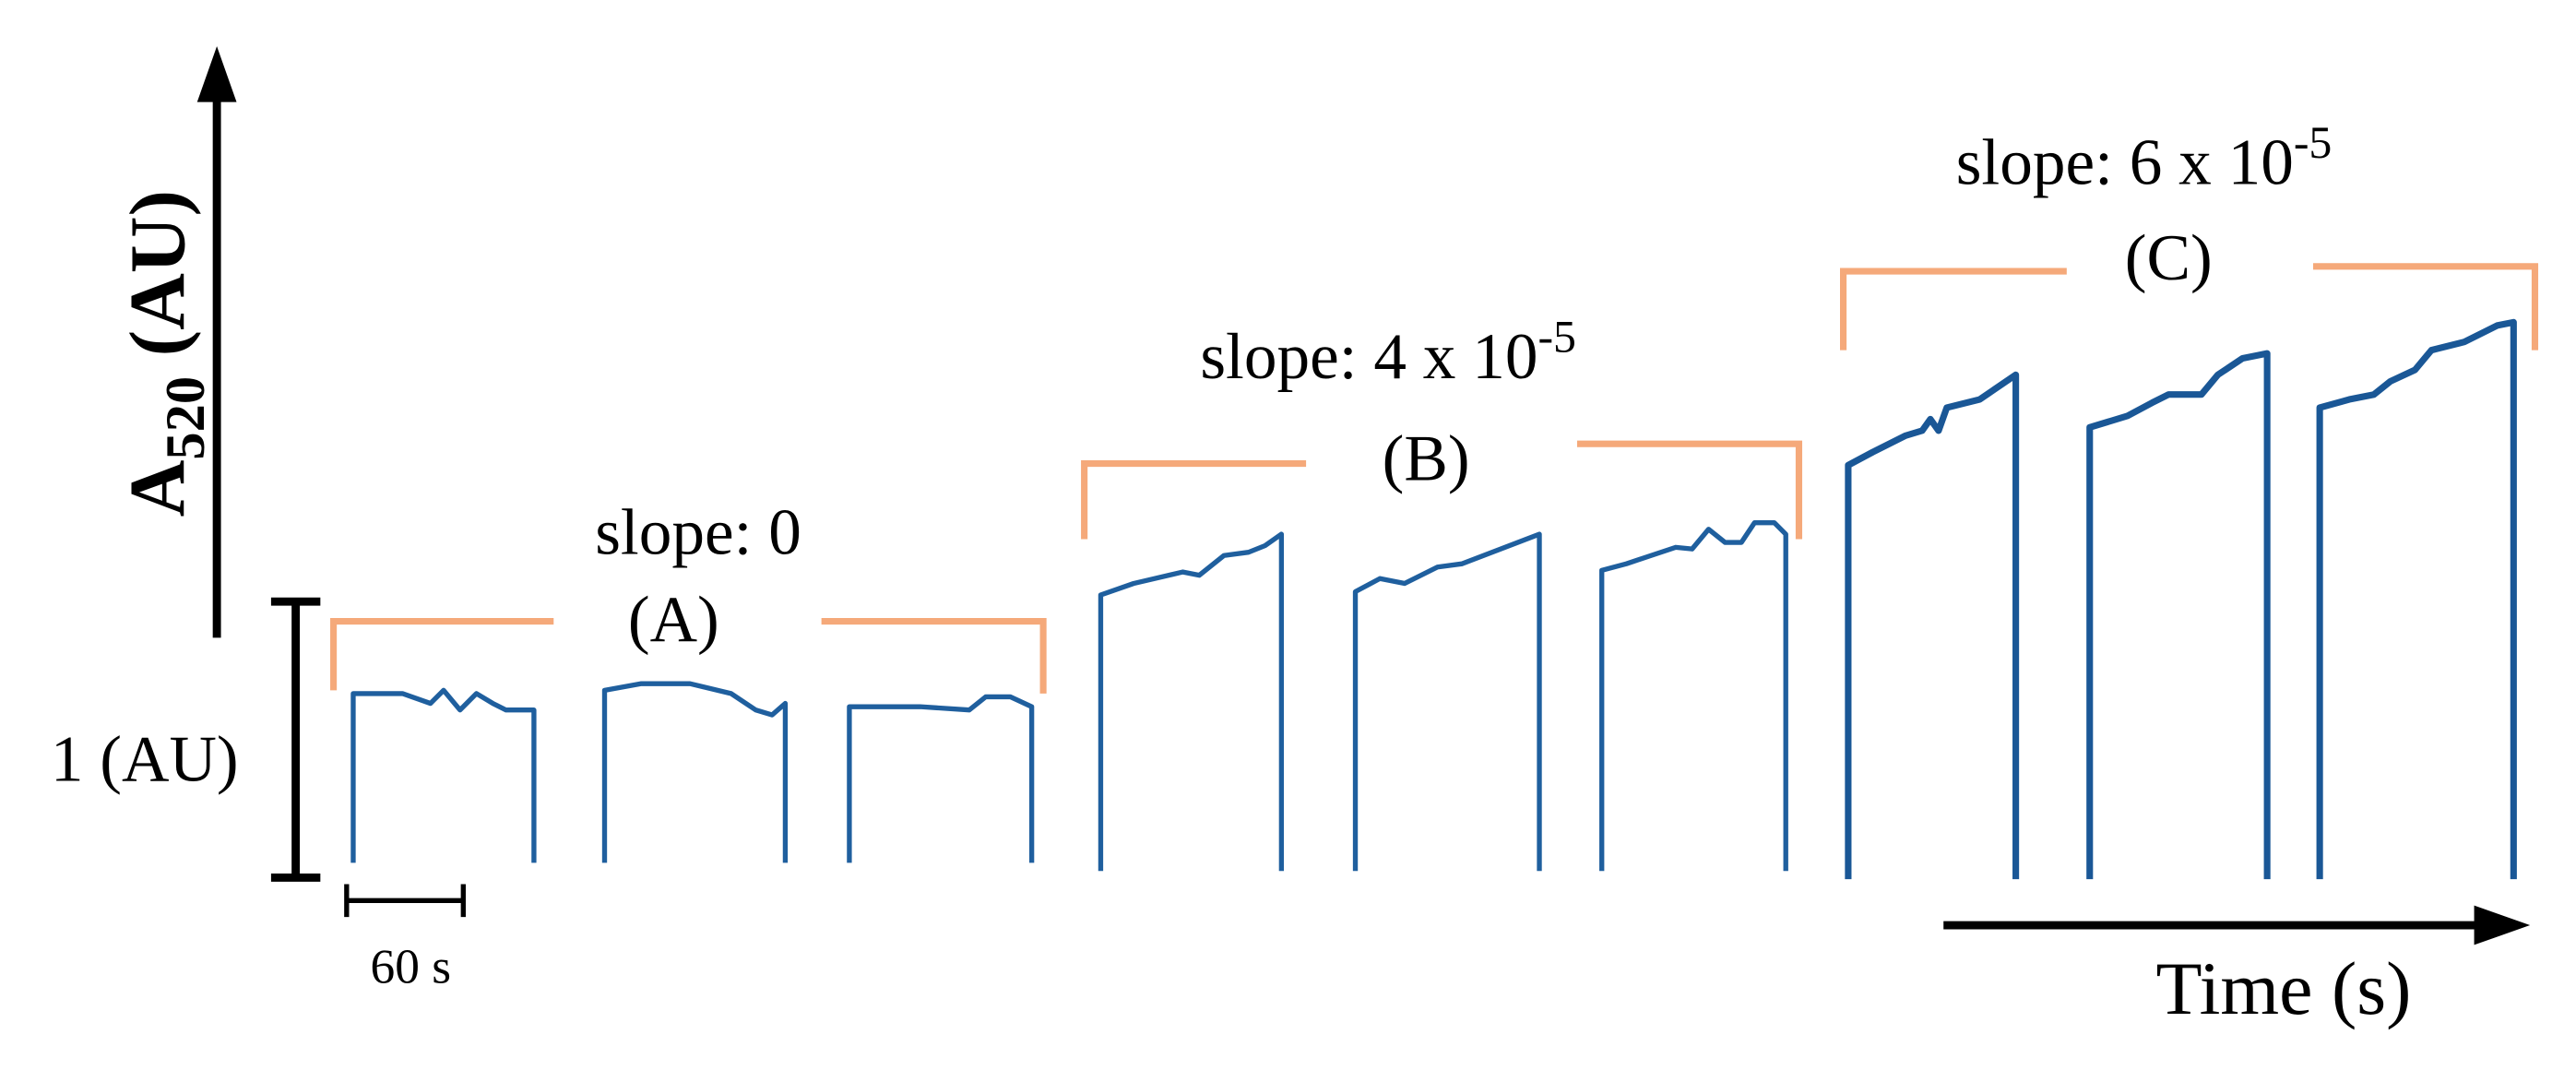 The image size is (2576, 1070). I want to click on scale-bar-horizontal-label: 60 s, so click(411, 965).